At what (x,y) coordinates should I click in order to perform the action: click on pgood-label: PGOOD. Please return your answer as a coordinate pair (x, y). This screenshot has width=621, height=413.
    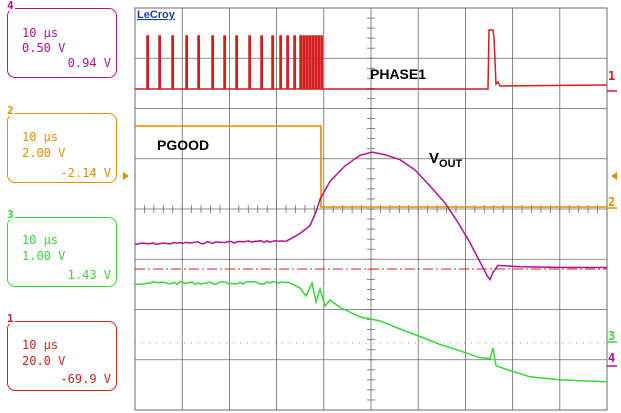
    Looking at the image, I should click on (183, 145).